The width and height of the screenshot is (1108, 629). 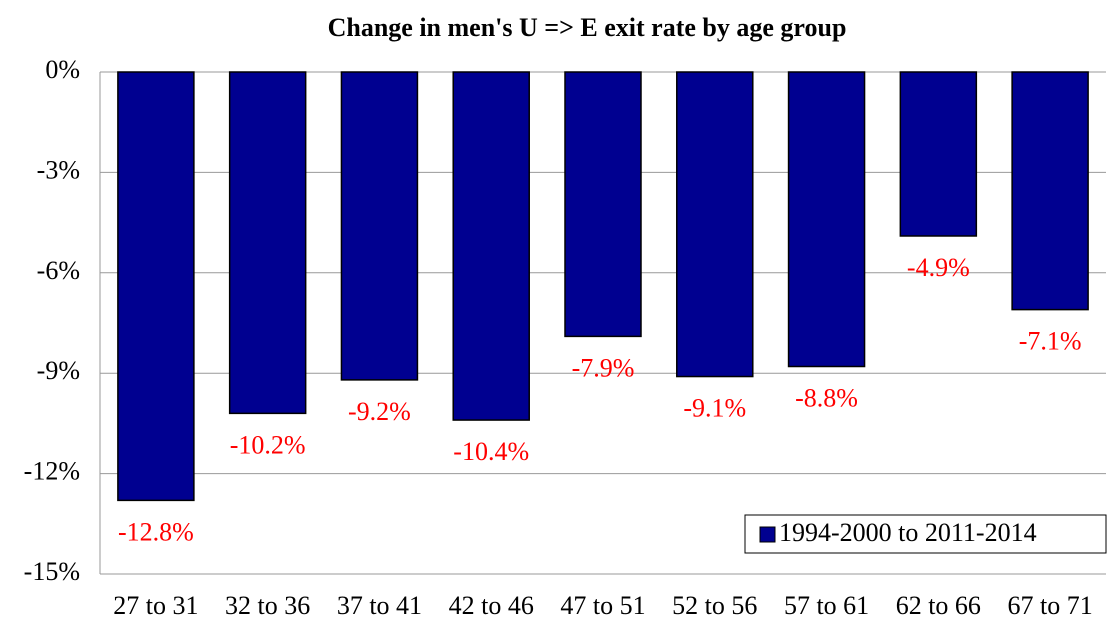 What do you see at coordinates (938, 605) in the screenshot?
I see `x-tick-label: 62 to 66` at bounding box center [938, 605].